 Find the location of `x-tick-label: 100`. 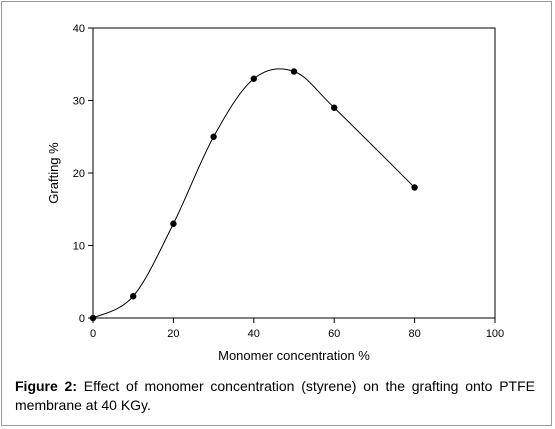

x-tick-label: 100 is located at coordinates (495, 334).